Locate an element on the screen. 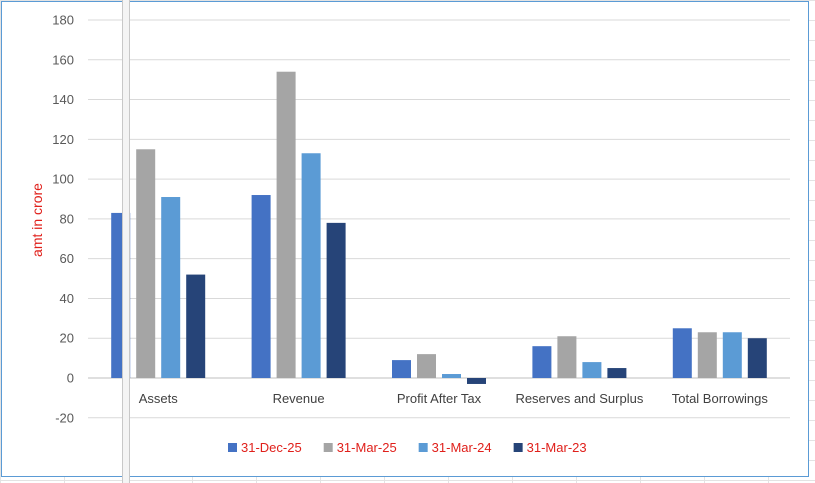 The height and width of the screenshot is (483, 815). y-tick-label: 140 is located at coordinates (63, 99).